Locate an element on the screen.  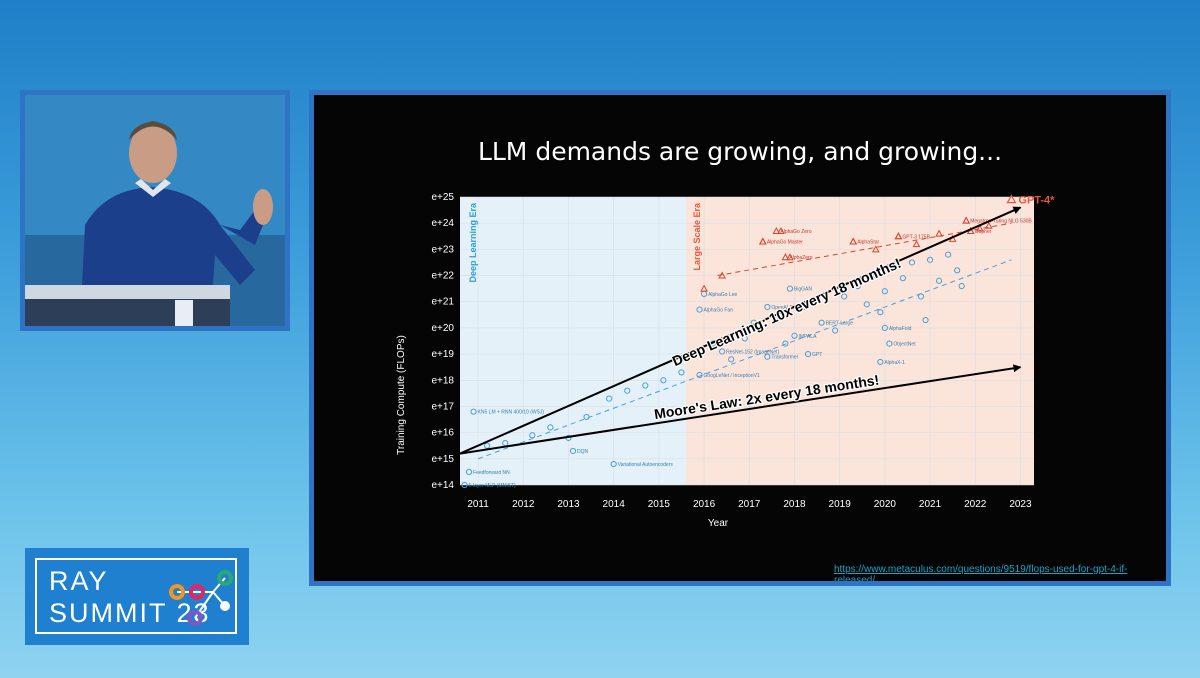
data-point-label: AlphaGo Lee is located at coordinates (722, 295).